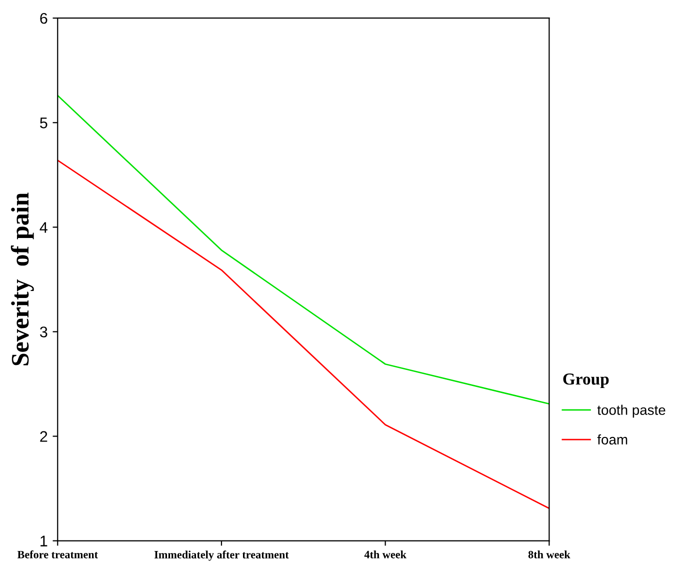 This screenshot has height=584, width=678. What do you see at coordinates (22, 279) in the screenshot?
I see `y-axis-title: Severity of pain` at bounding box center [22, 279].